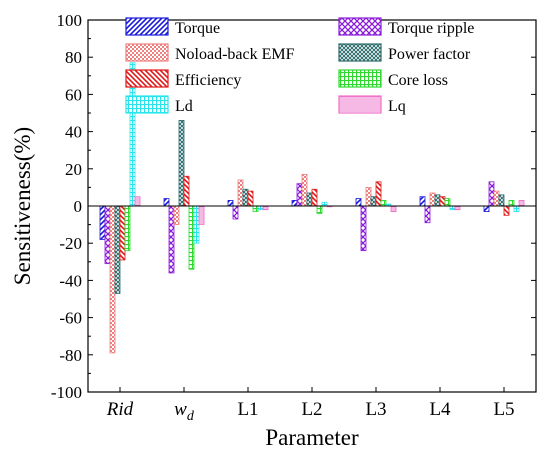 Image resolution: width=550 pixels, height=453 pixels. What do you see at coordinates (429, 54) in the screenshot?
I see `legend-label: Power factor` at bounding box center [429, 54].